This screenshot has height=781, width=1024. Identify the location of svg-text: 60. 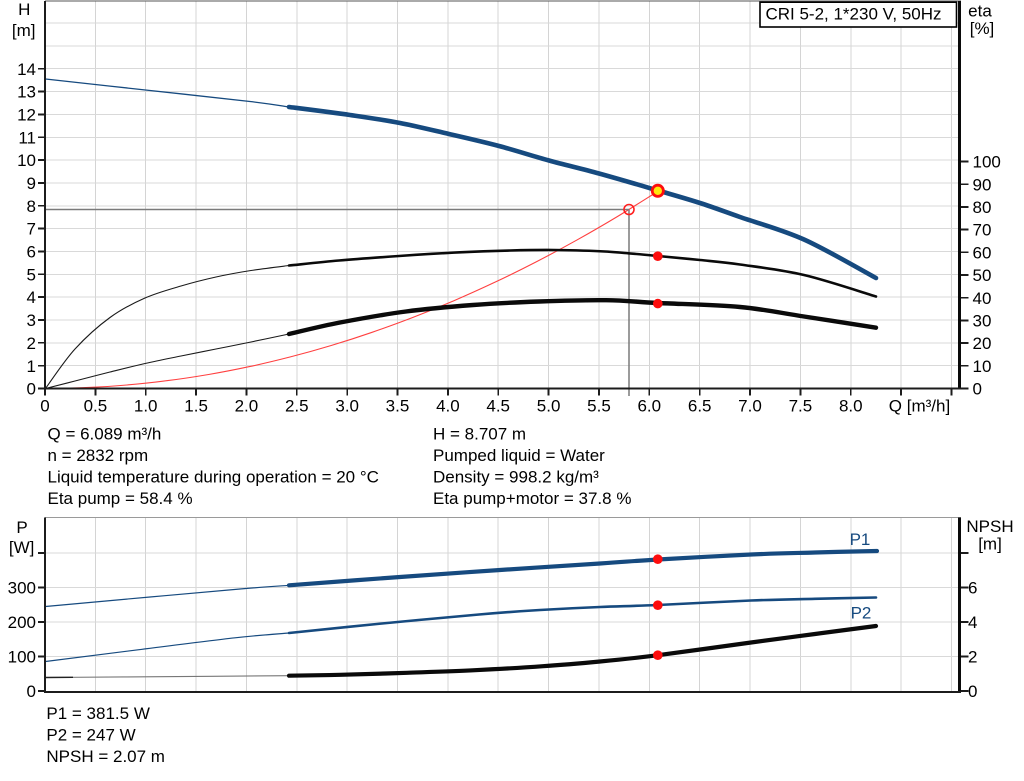
(982, 252).